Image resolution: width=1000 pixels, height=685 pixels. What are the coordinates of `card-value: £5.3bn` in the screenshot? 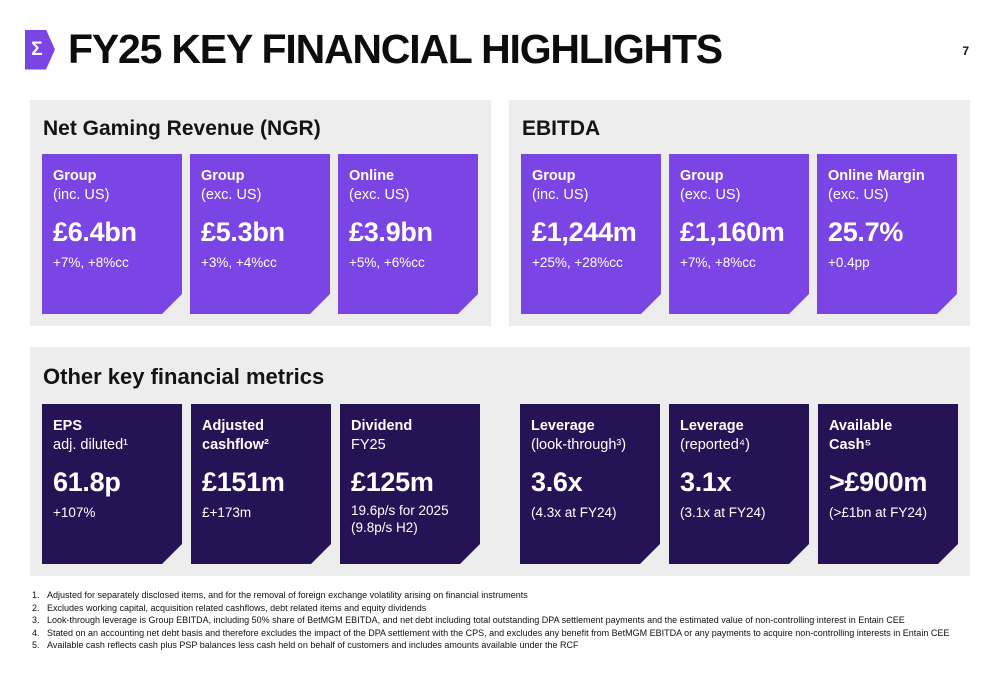 It's located at (243, 232).